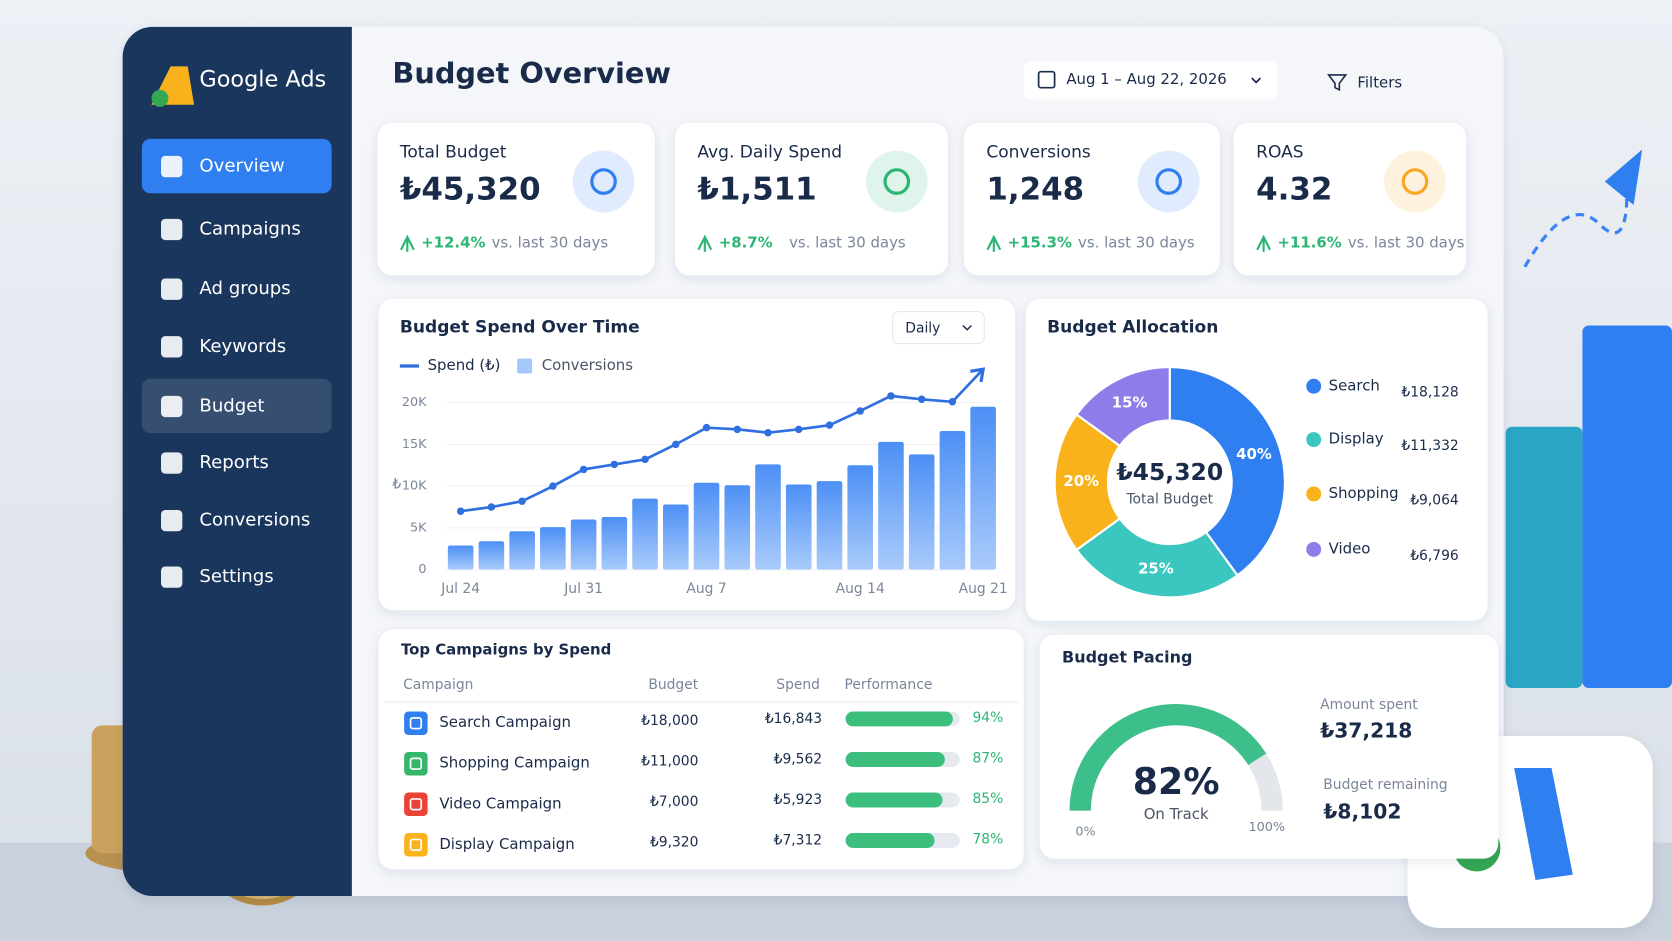  I want to click on donut-center-label: Total Budget, so click(1169, 499).